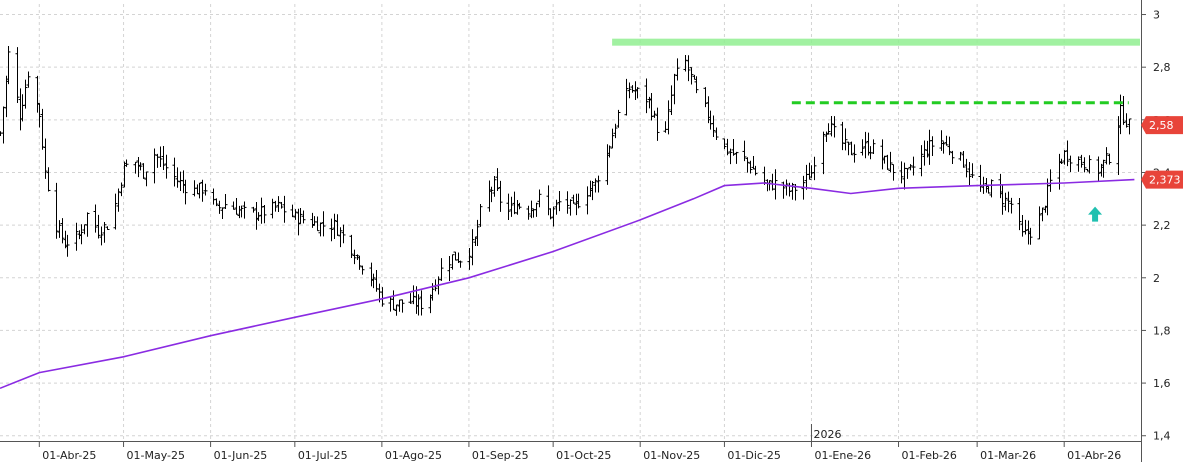 Image resolution: width=1192 pixels, height=462 pixels. What do you see at coordinates (671, 455) in the screenshot?
I see `x-tick-label: 01-Nov-25` at bounding box center [671, 455].